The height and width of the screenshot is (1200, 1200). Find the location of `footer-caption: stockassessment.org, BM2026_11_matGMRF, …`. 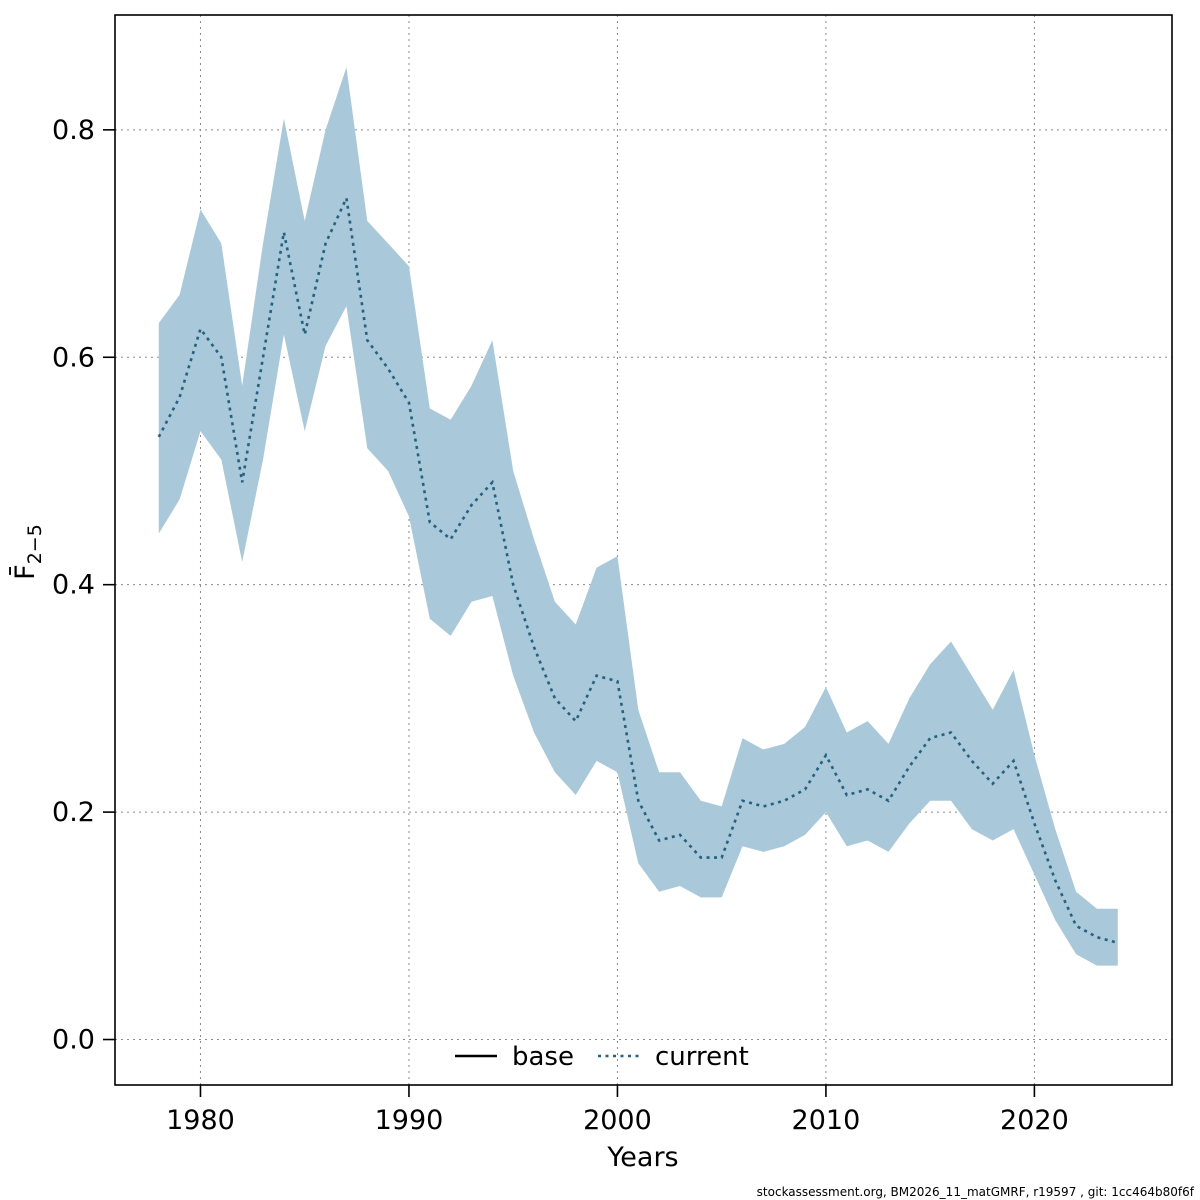

footer-caption: stockassessment.org, BM2026_11_matGMRF, … is located at coordinates (976, 1192).